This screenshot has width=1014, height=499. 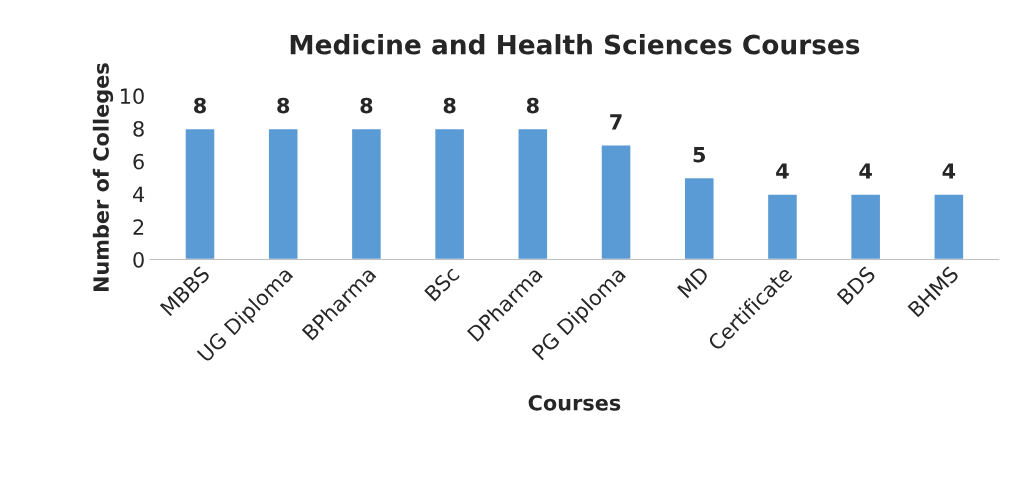 What do you see at coordinates (693, 282) in the screenshot?
I see `x-tick-label: MD` at bounding box center [693, 282].